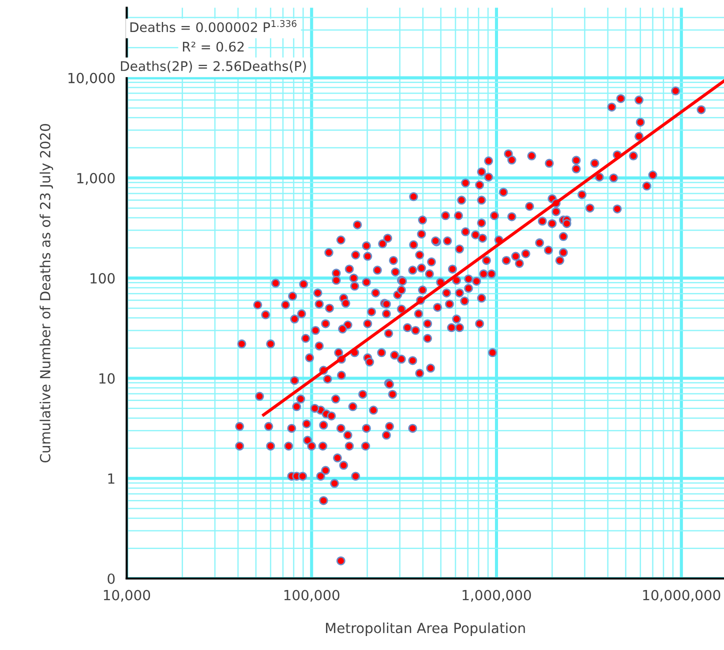 The image size is (724, 650). Describe the element at coordinates (96, 178) in the screenshot. I see `y-tick-label: 1,000` at that location.